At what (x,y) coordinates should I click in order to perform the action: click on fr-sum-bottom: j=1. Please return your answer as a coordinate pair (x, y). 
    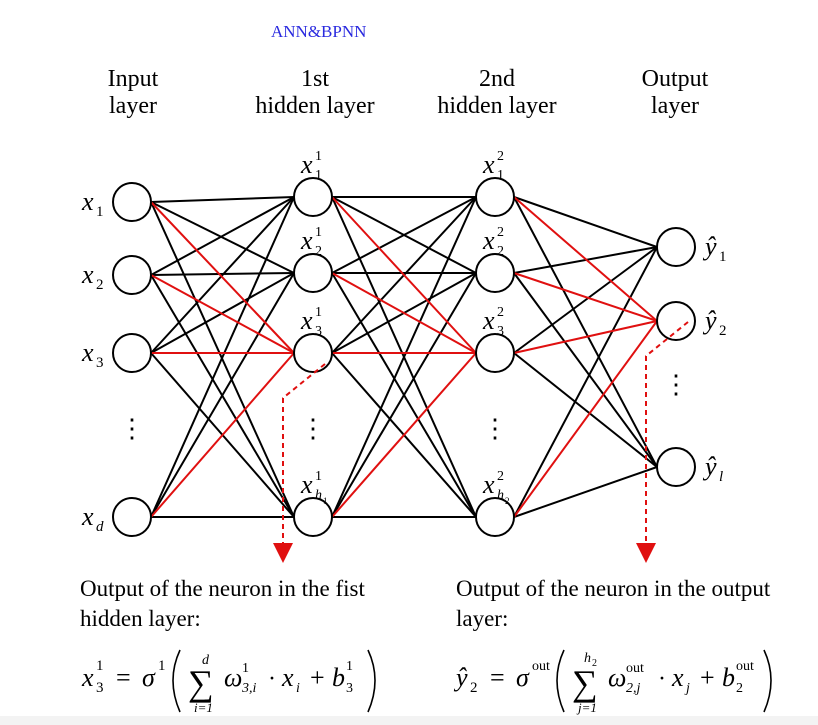
    Looking at the image, I should click on (586, 707).